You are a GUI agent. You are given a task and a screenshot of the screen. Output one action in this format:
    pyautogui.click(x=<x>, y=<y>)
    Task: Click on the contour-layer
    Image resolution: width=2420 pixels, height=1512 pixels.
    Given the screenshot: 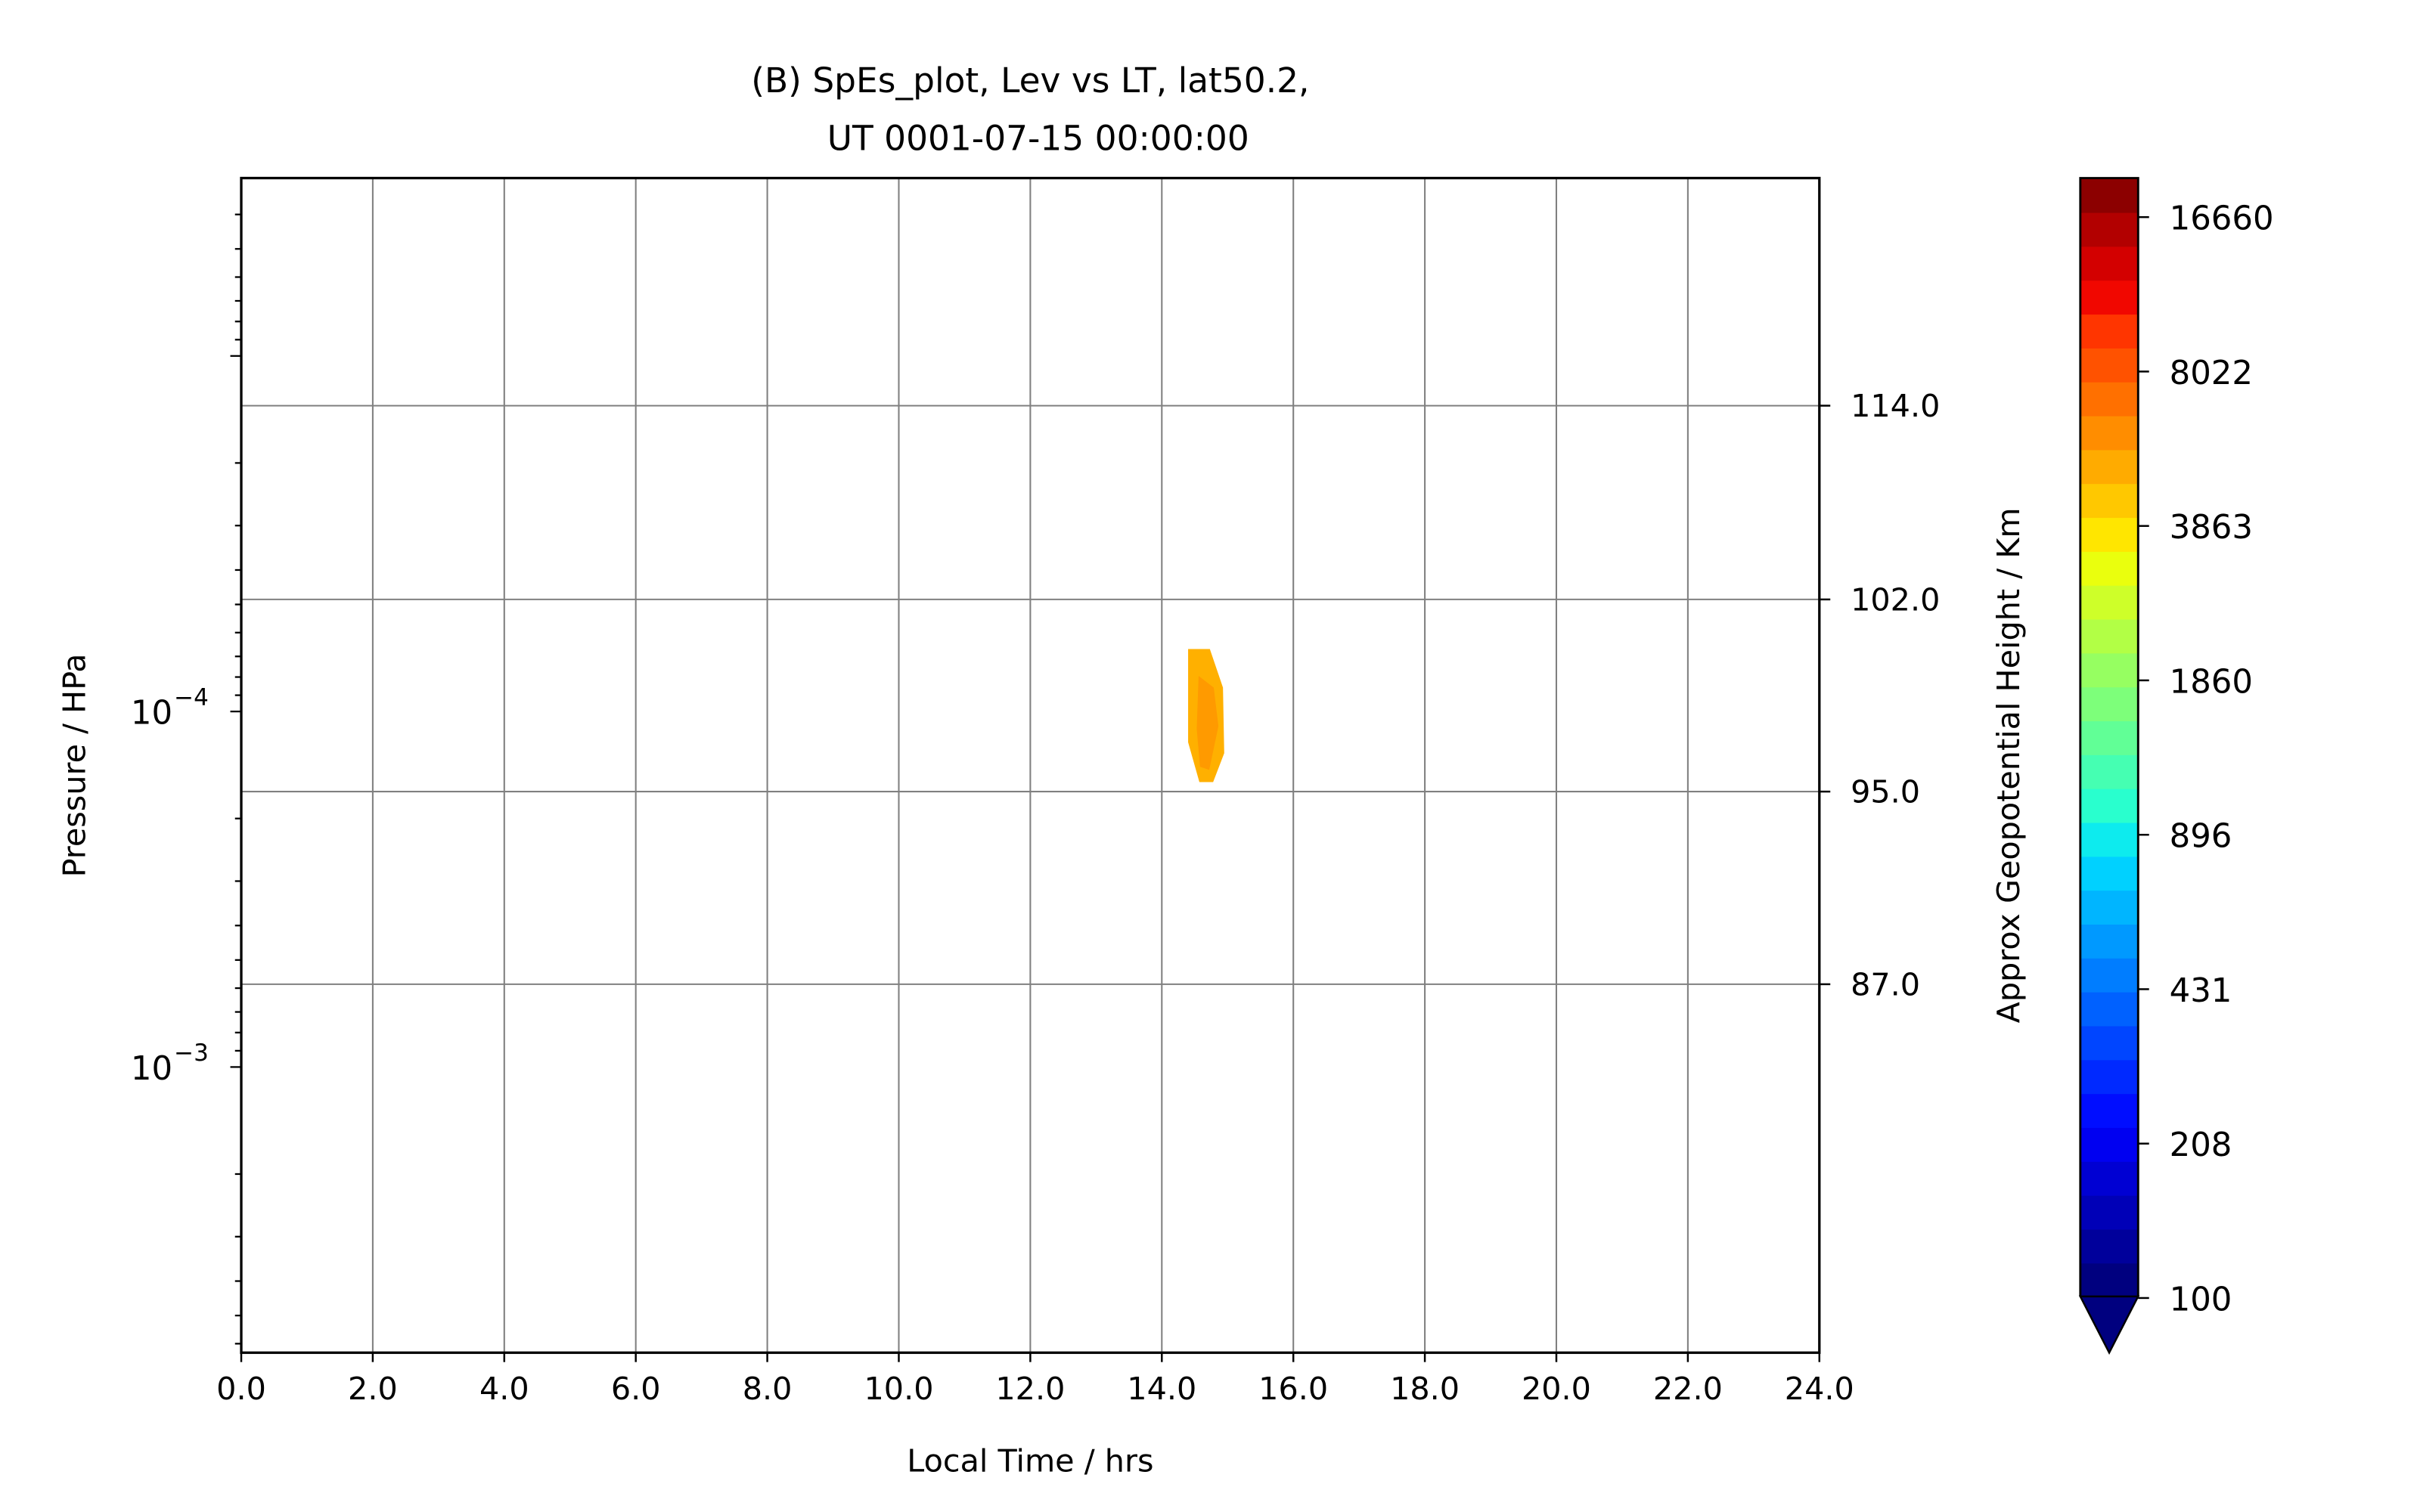 What is the action you would take?
    pyautogui.click(x=1206, y=715)
    